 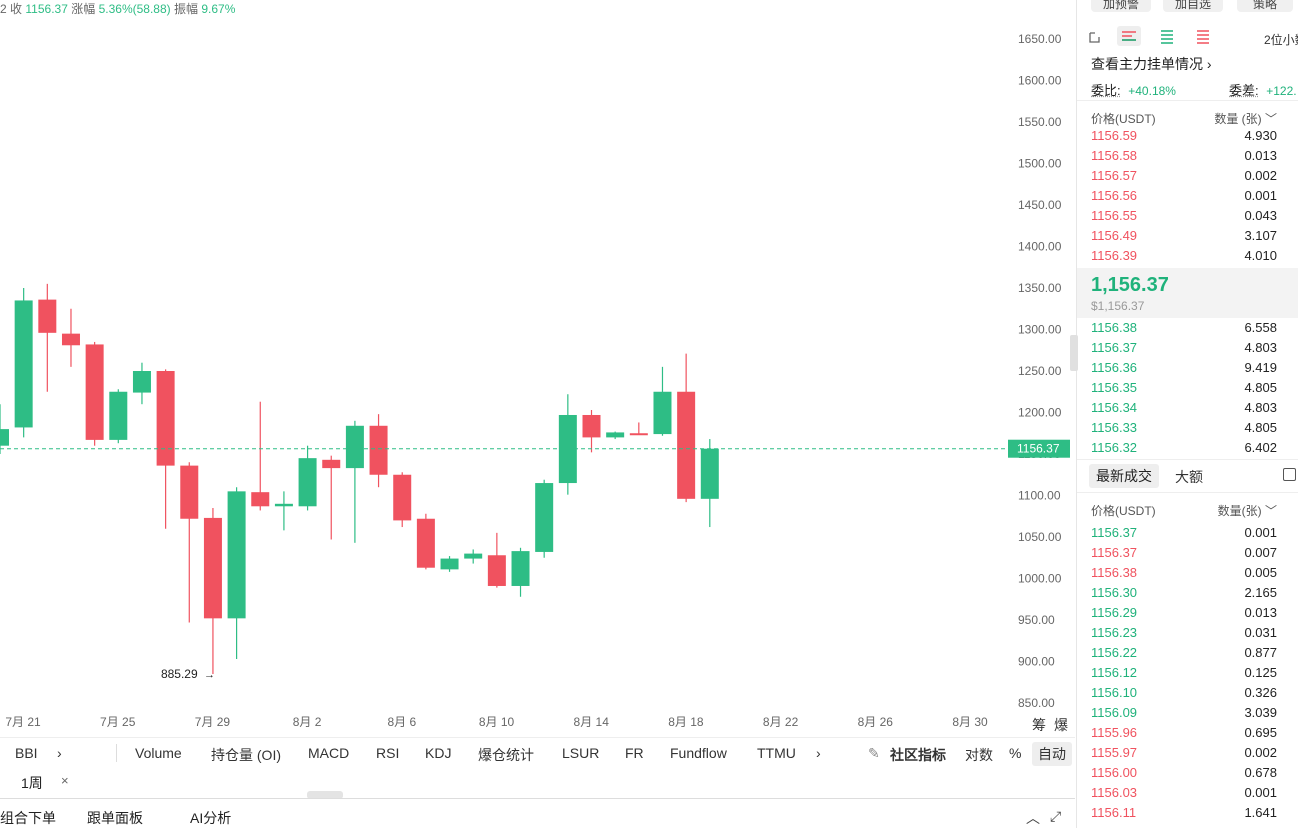 I want to click on expand-icon: ⤢, so click(x=1056, y=816).